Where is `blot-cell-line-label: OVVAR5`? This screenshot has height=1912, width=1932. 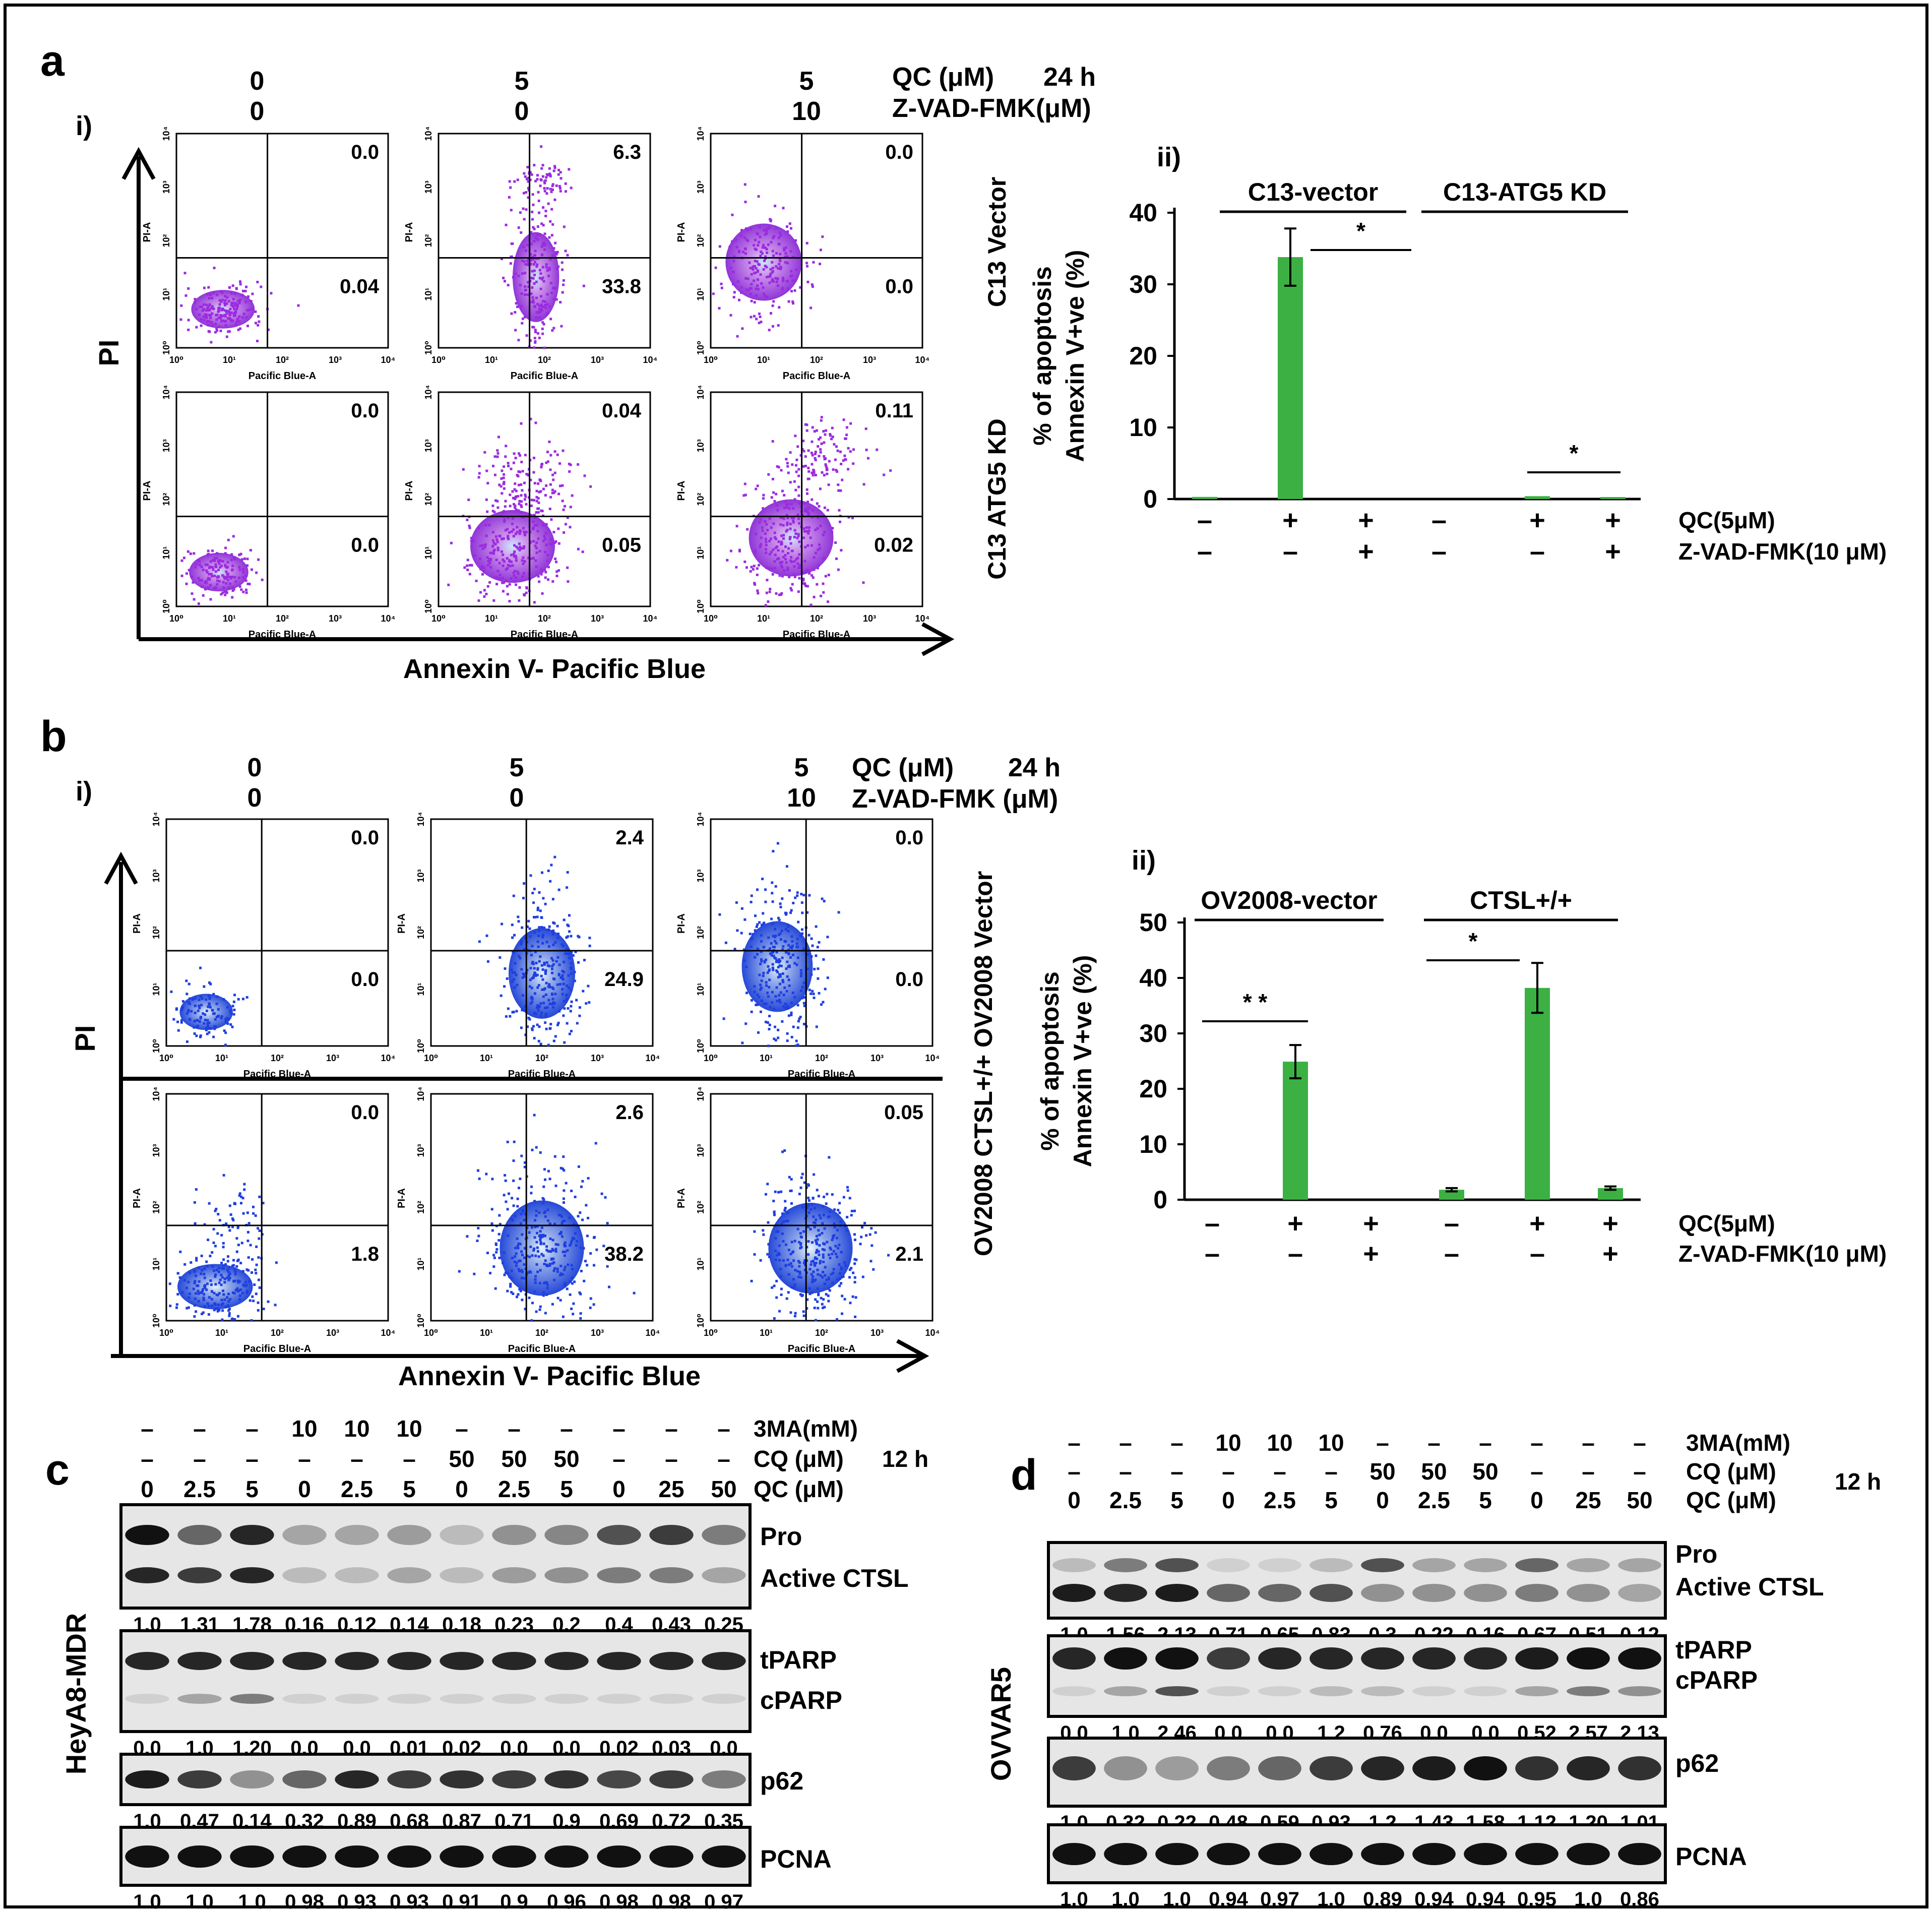
blot-cell-line-label: OVVAR5 is located at coordinates (1001, 1724).